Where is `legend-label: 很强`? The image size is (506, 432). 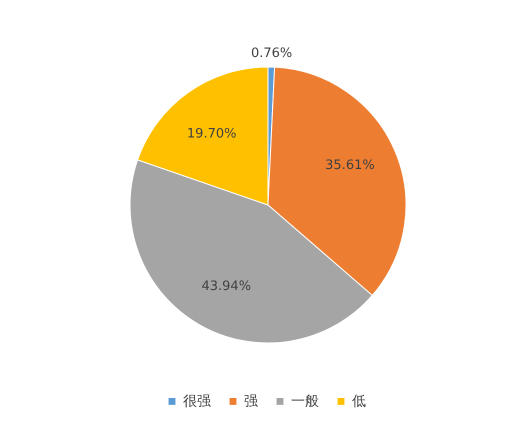 legend-label: 很强 is located at coordinates (197, 401).